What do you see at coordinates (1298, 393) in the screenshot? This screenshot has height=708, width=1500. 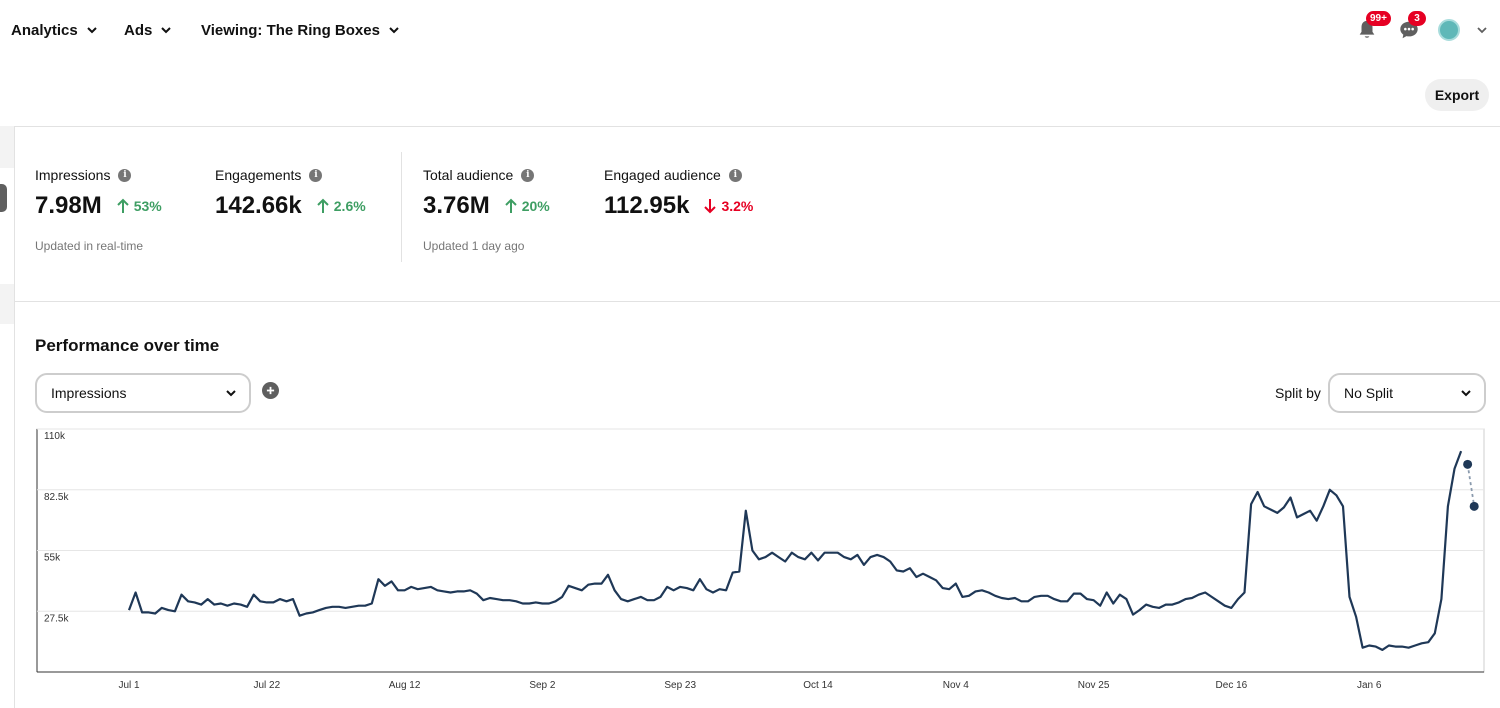 I see `split-by-label: Split by` at bounding box center [1298, 393].